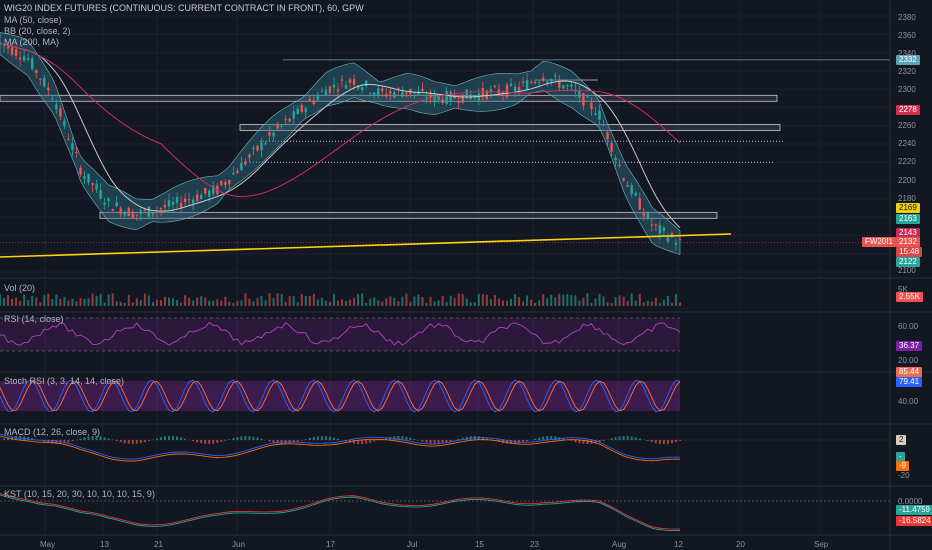 This screenshot has height=550, width=932. Describe the element at coordinates (408, 215) in the screenshot. I see `level-zone` at that location.